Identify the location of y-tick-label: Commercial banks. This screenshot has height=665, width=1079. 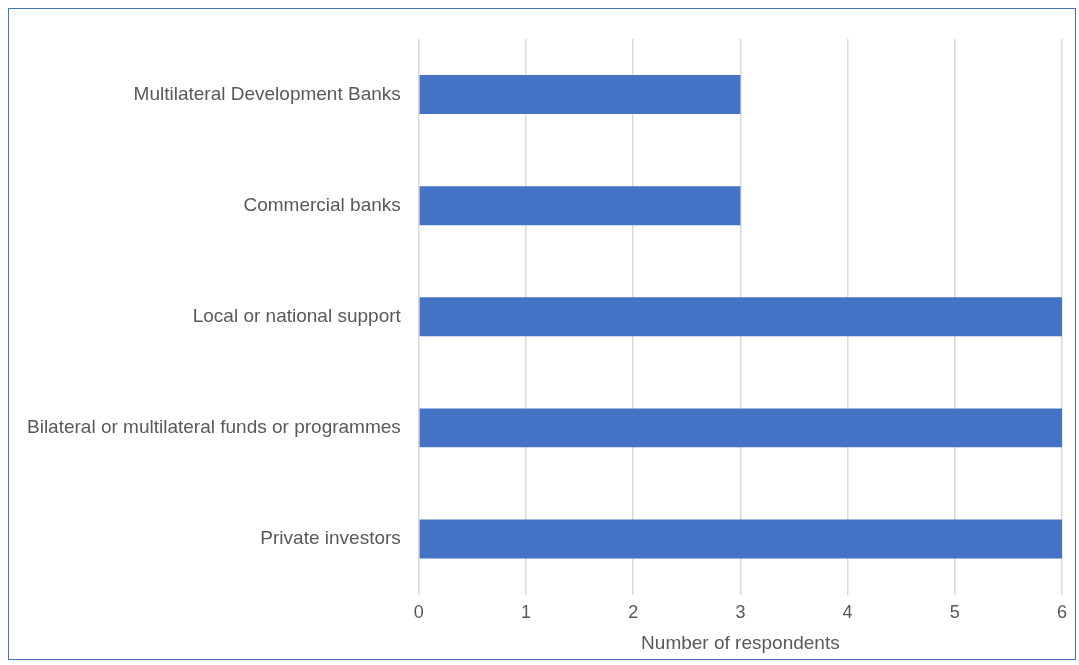
(322, 204).